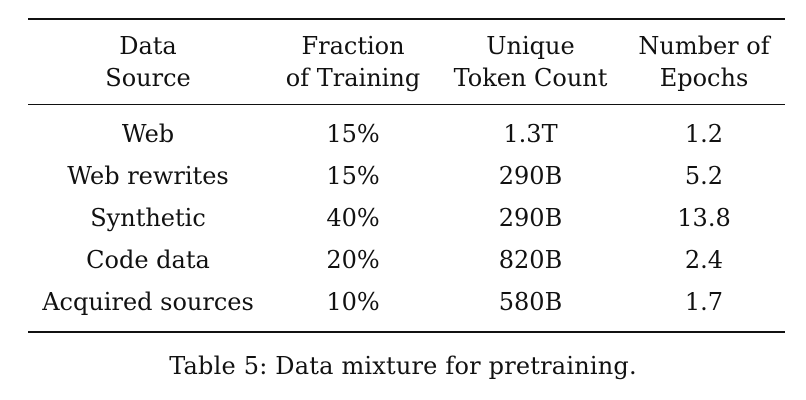 This screenshot has width=806, height=400. What do you see at coordinates (353, 46) in the screenshot?
I see `header-line: Fraction` at bounding box center [353, 46].